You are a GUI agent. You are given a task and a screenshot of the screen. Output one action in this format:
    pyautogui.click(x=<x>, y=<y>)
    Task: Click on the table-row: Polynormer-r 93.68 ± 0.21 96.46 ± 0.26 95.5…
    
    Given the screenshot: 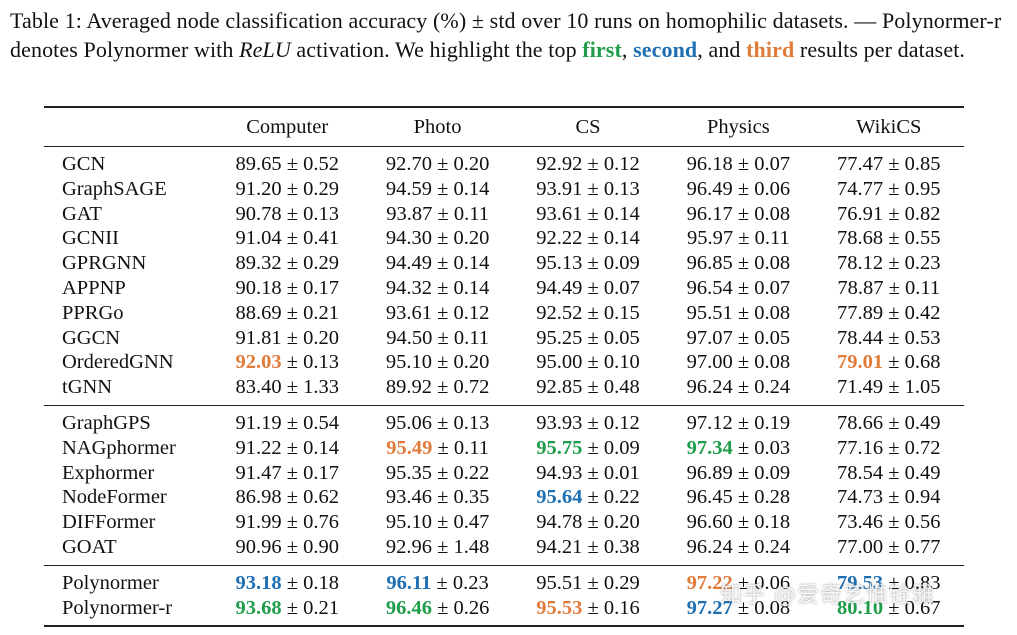 What is the action you would take?
    pyautogui.click(x=504, y=611)
    